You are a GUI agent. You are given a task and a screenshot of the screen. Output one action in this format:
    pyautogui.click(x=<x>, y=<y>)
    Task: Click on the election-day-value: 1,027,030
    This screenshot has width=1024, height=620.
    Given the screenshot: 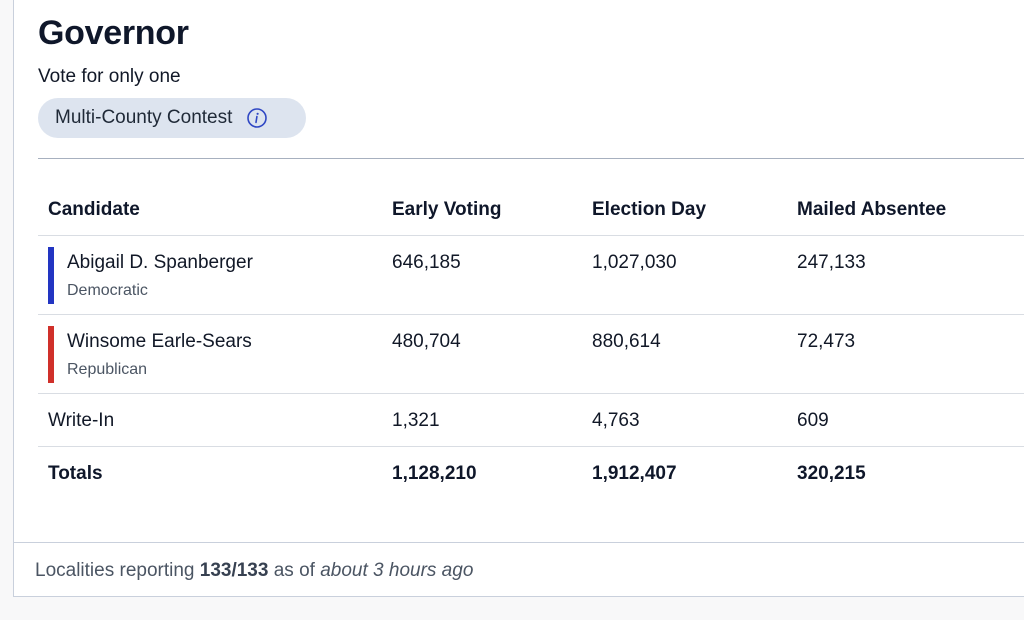 What is the action you would take?
    pyautogui.click(x=634, y=262)
    